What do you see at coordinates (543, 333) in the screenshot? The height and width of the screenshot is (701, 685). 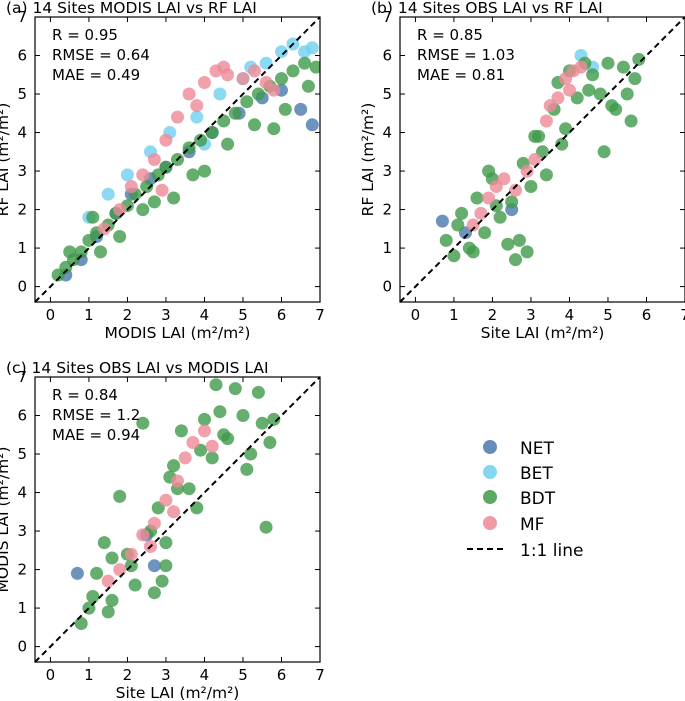 I see `p1-xlabel: Site LAI (m²/m²)` at bounding box center [543, 333].